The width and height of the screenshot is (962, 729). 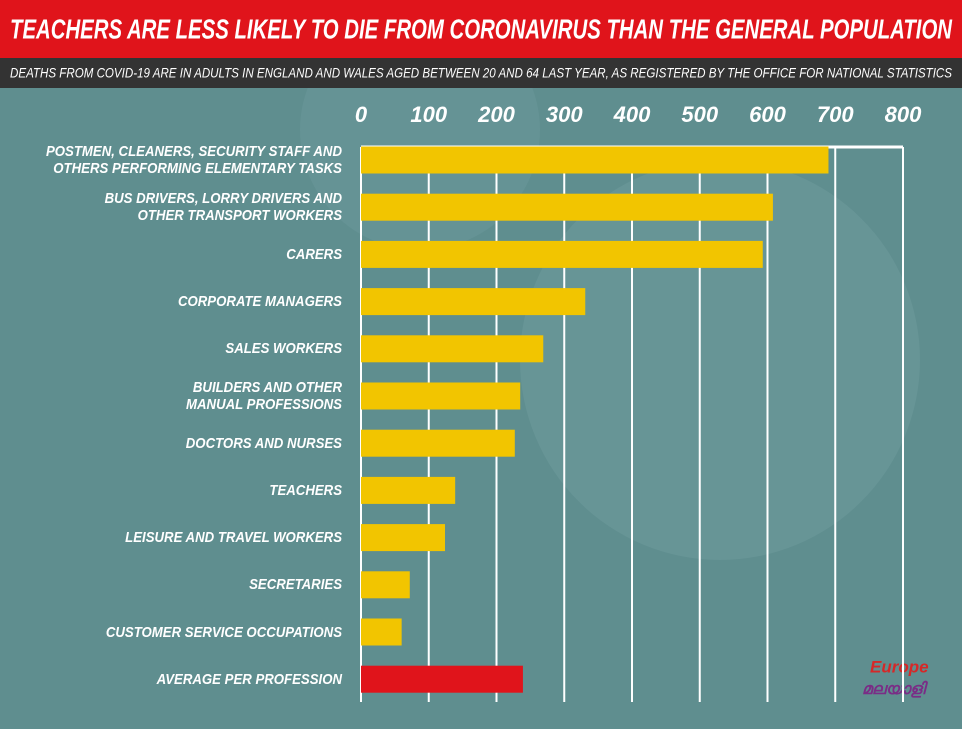 What do you see at coordinates (632, 114) in the screenshot?
I see `x-tick-label: 400` at bounding box center [632, 114].